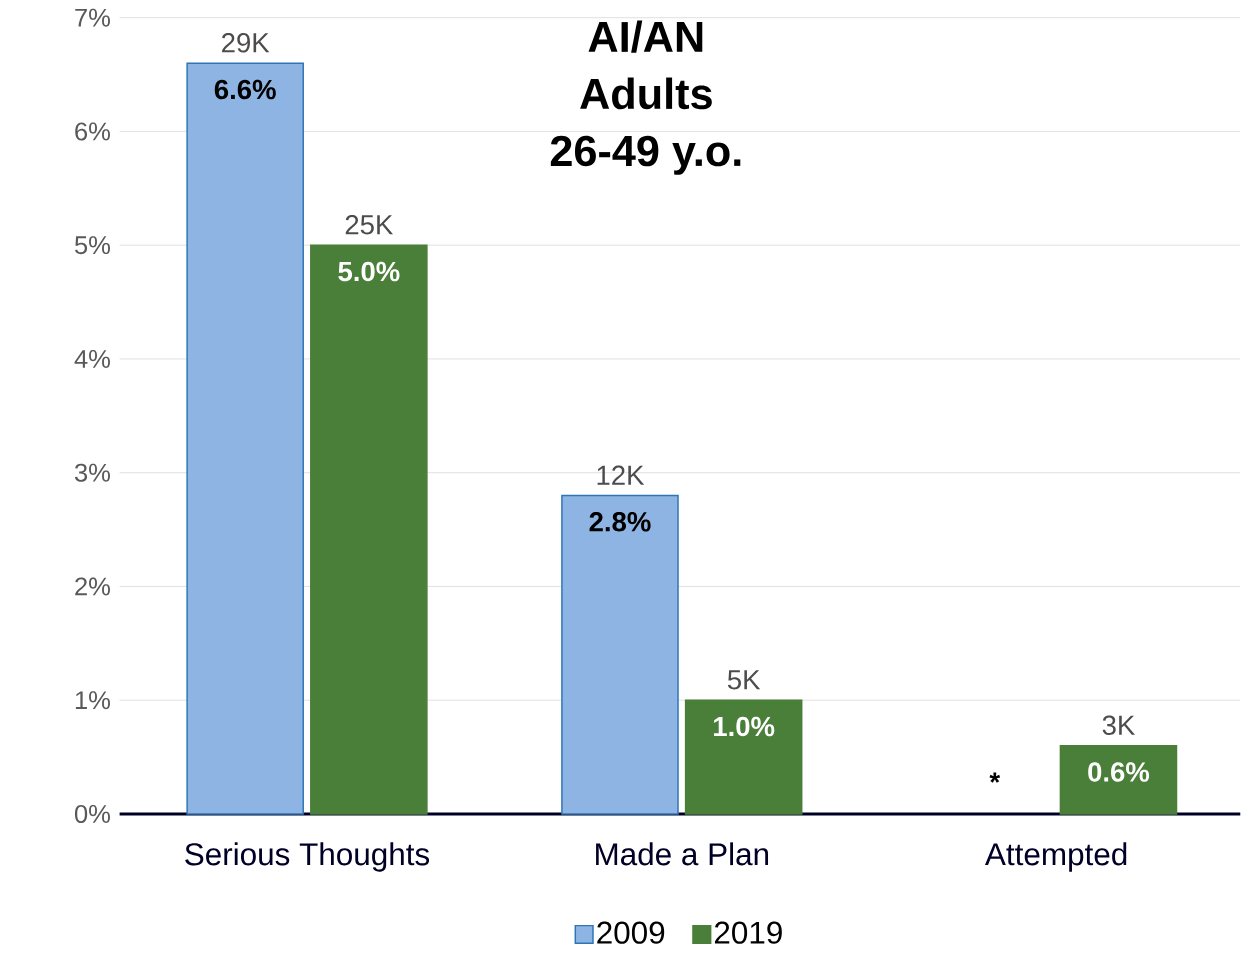  I want to click on x-tick-label: Attempted, so click(1055, 857).